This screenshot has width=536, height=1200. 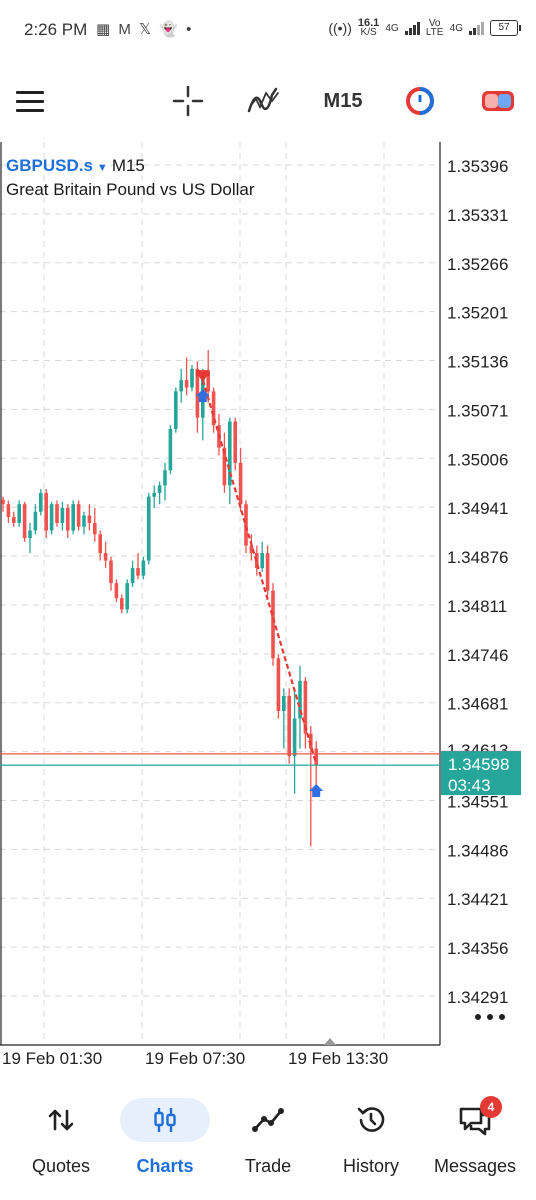 I want to click on symbol-name: GBPUSD.s, so click(x=49, y=165).